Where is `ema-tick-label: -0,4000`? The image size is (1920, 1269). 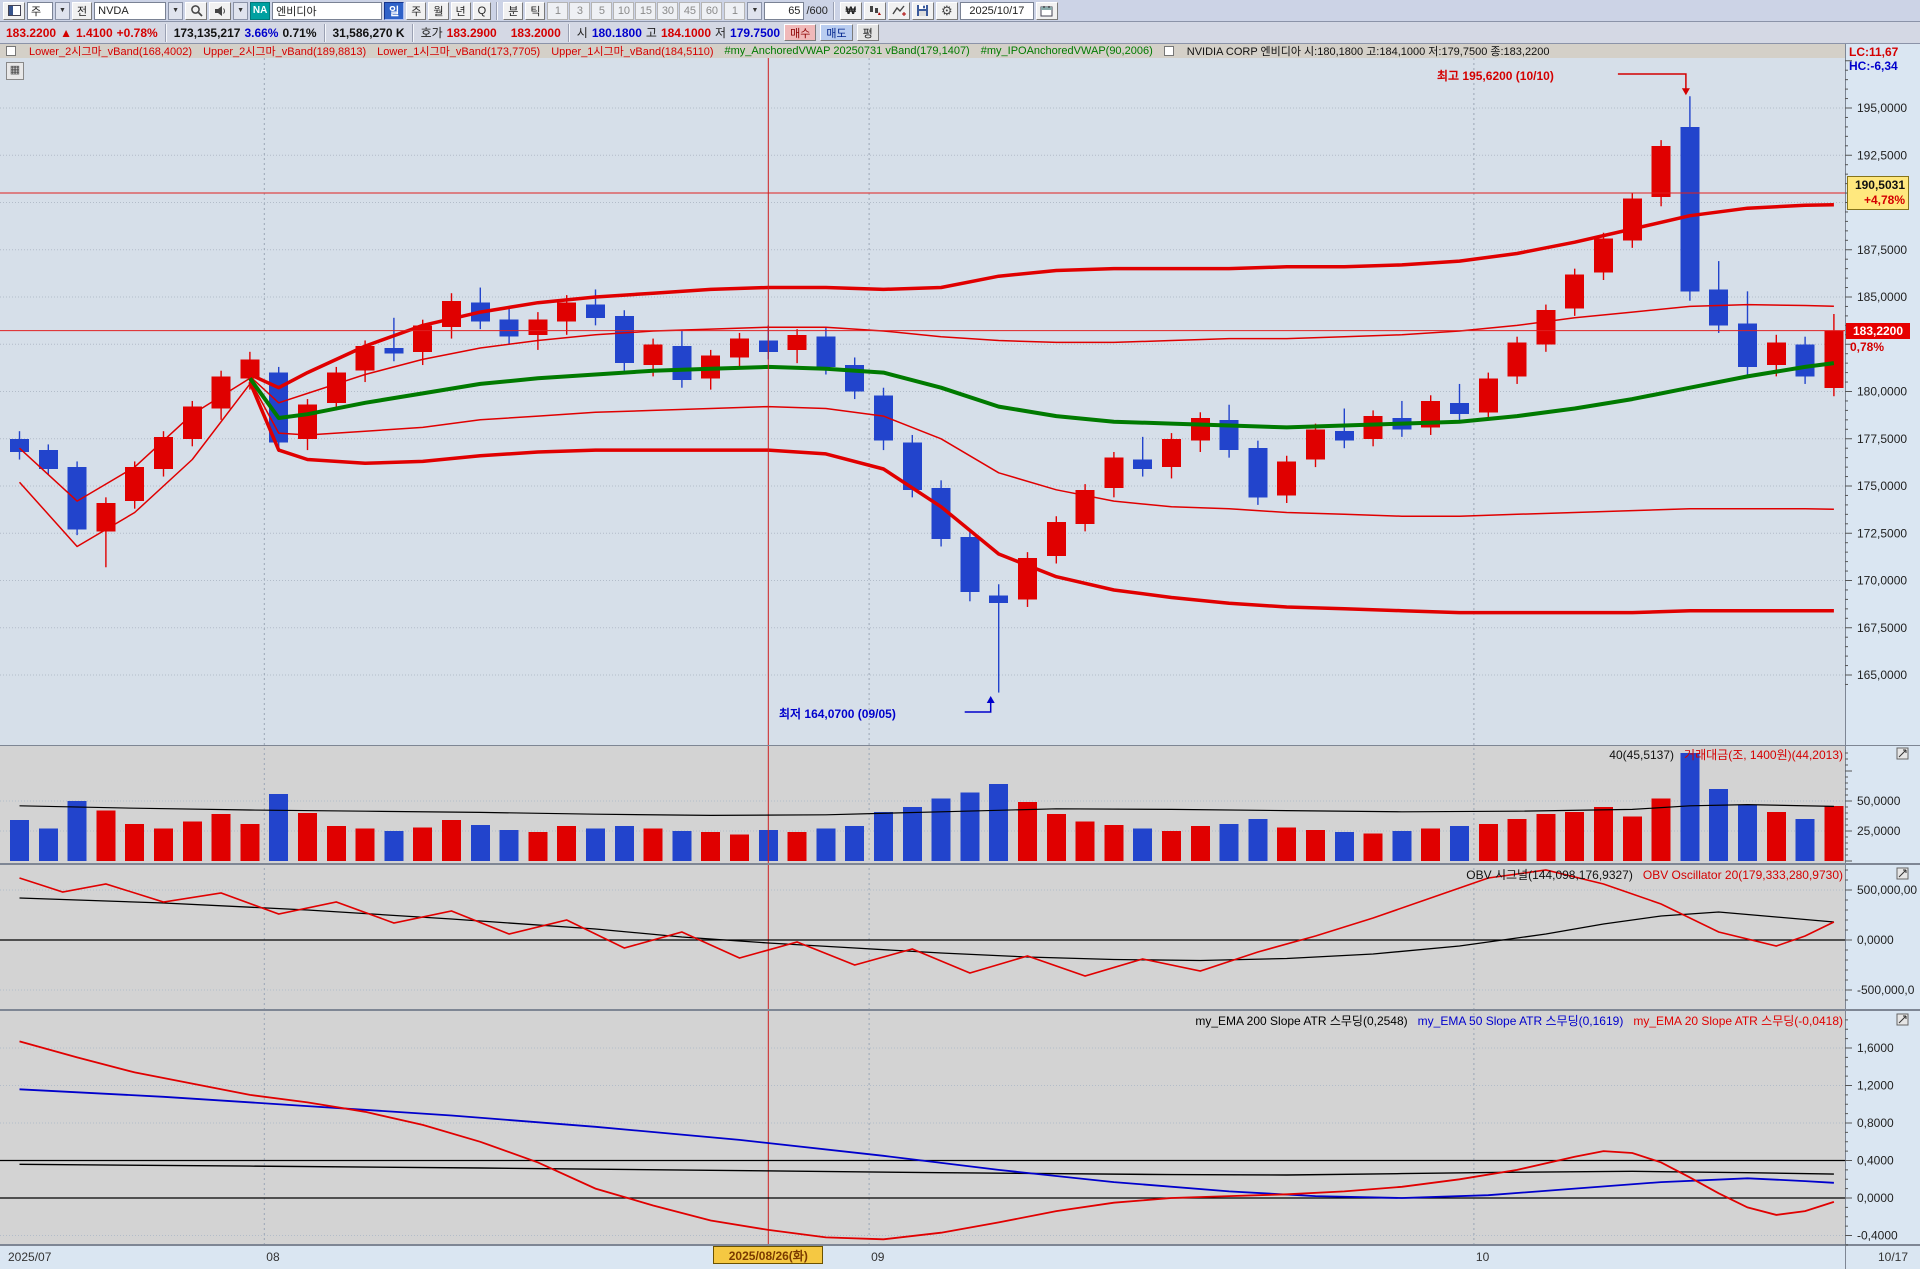 ema-tick-label: -0,4000 is located at coordinates (1877, 1236).